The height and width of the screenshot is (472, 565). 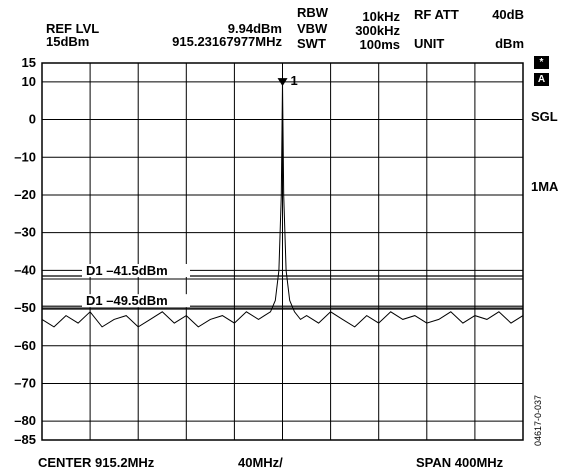 What do you see at coordinates (311, 43) in the screenshot?
I see `swt-label: SWT` at bounding box center [311, 43].